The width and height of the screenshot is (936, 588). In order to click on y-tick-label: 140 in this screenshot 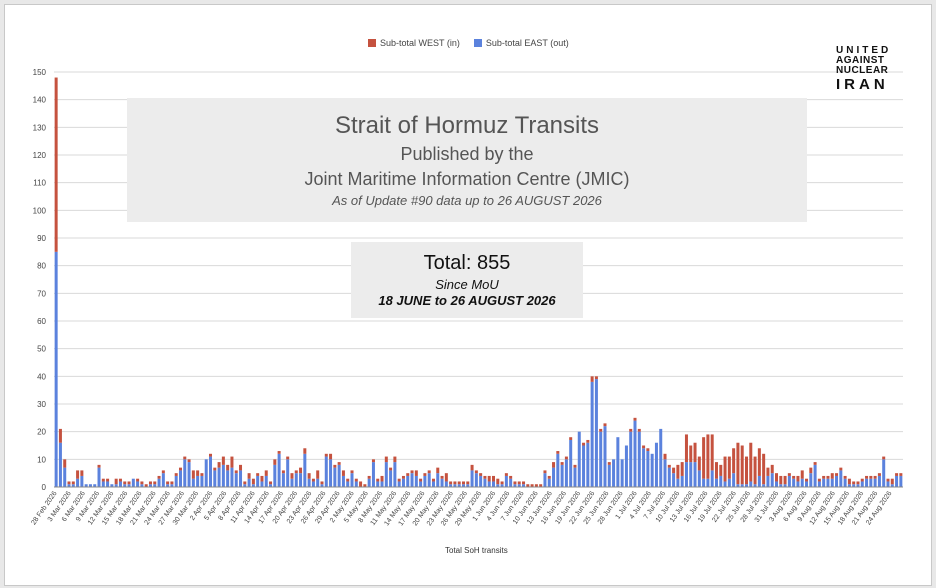, I will do `click(40, 100)`.